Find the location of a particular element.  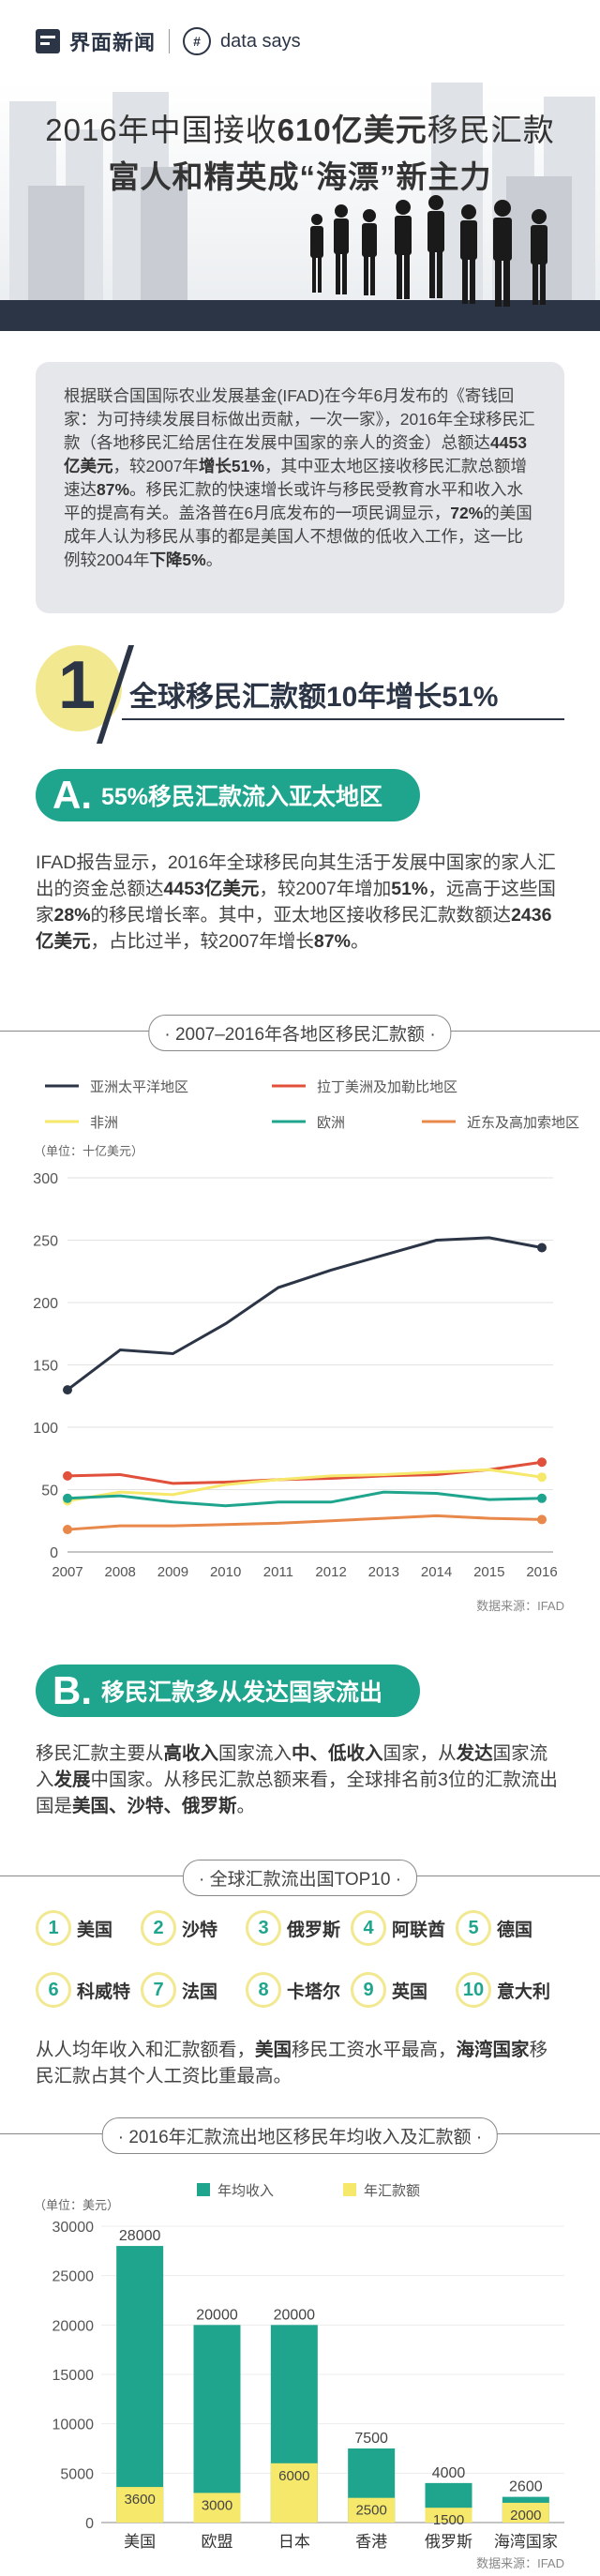

top10-item: 5 德国 is located at coordinates (494, 1928).